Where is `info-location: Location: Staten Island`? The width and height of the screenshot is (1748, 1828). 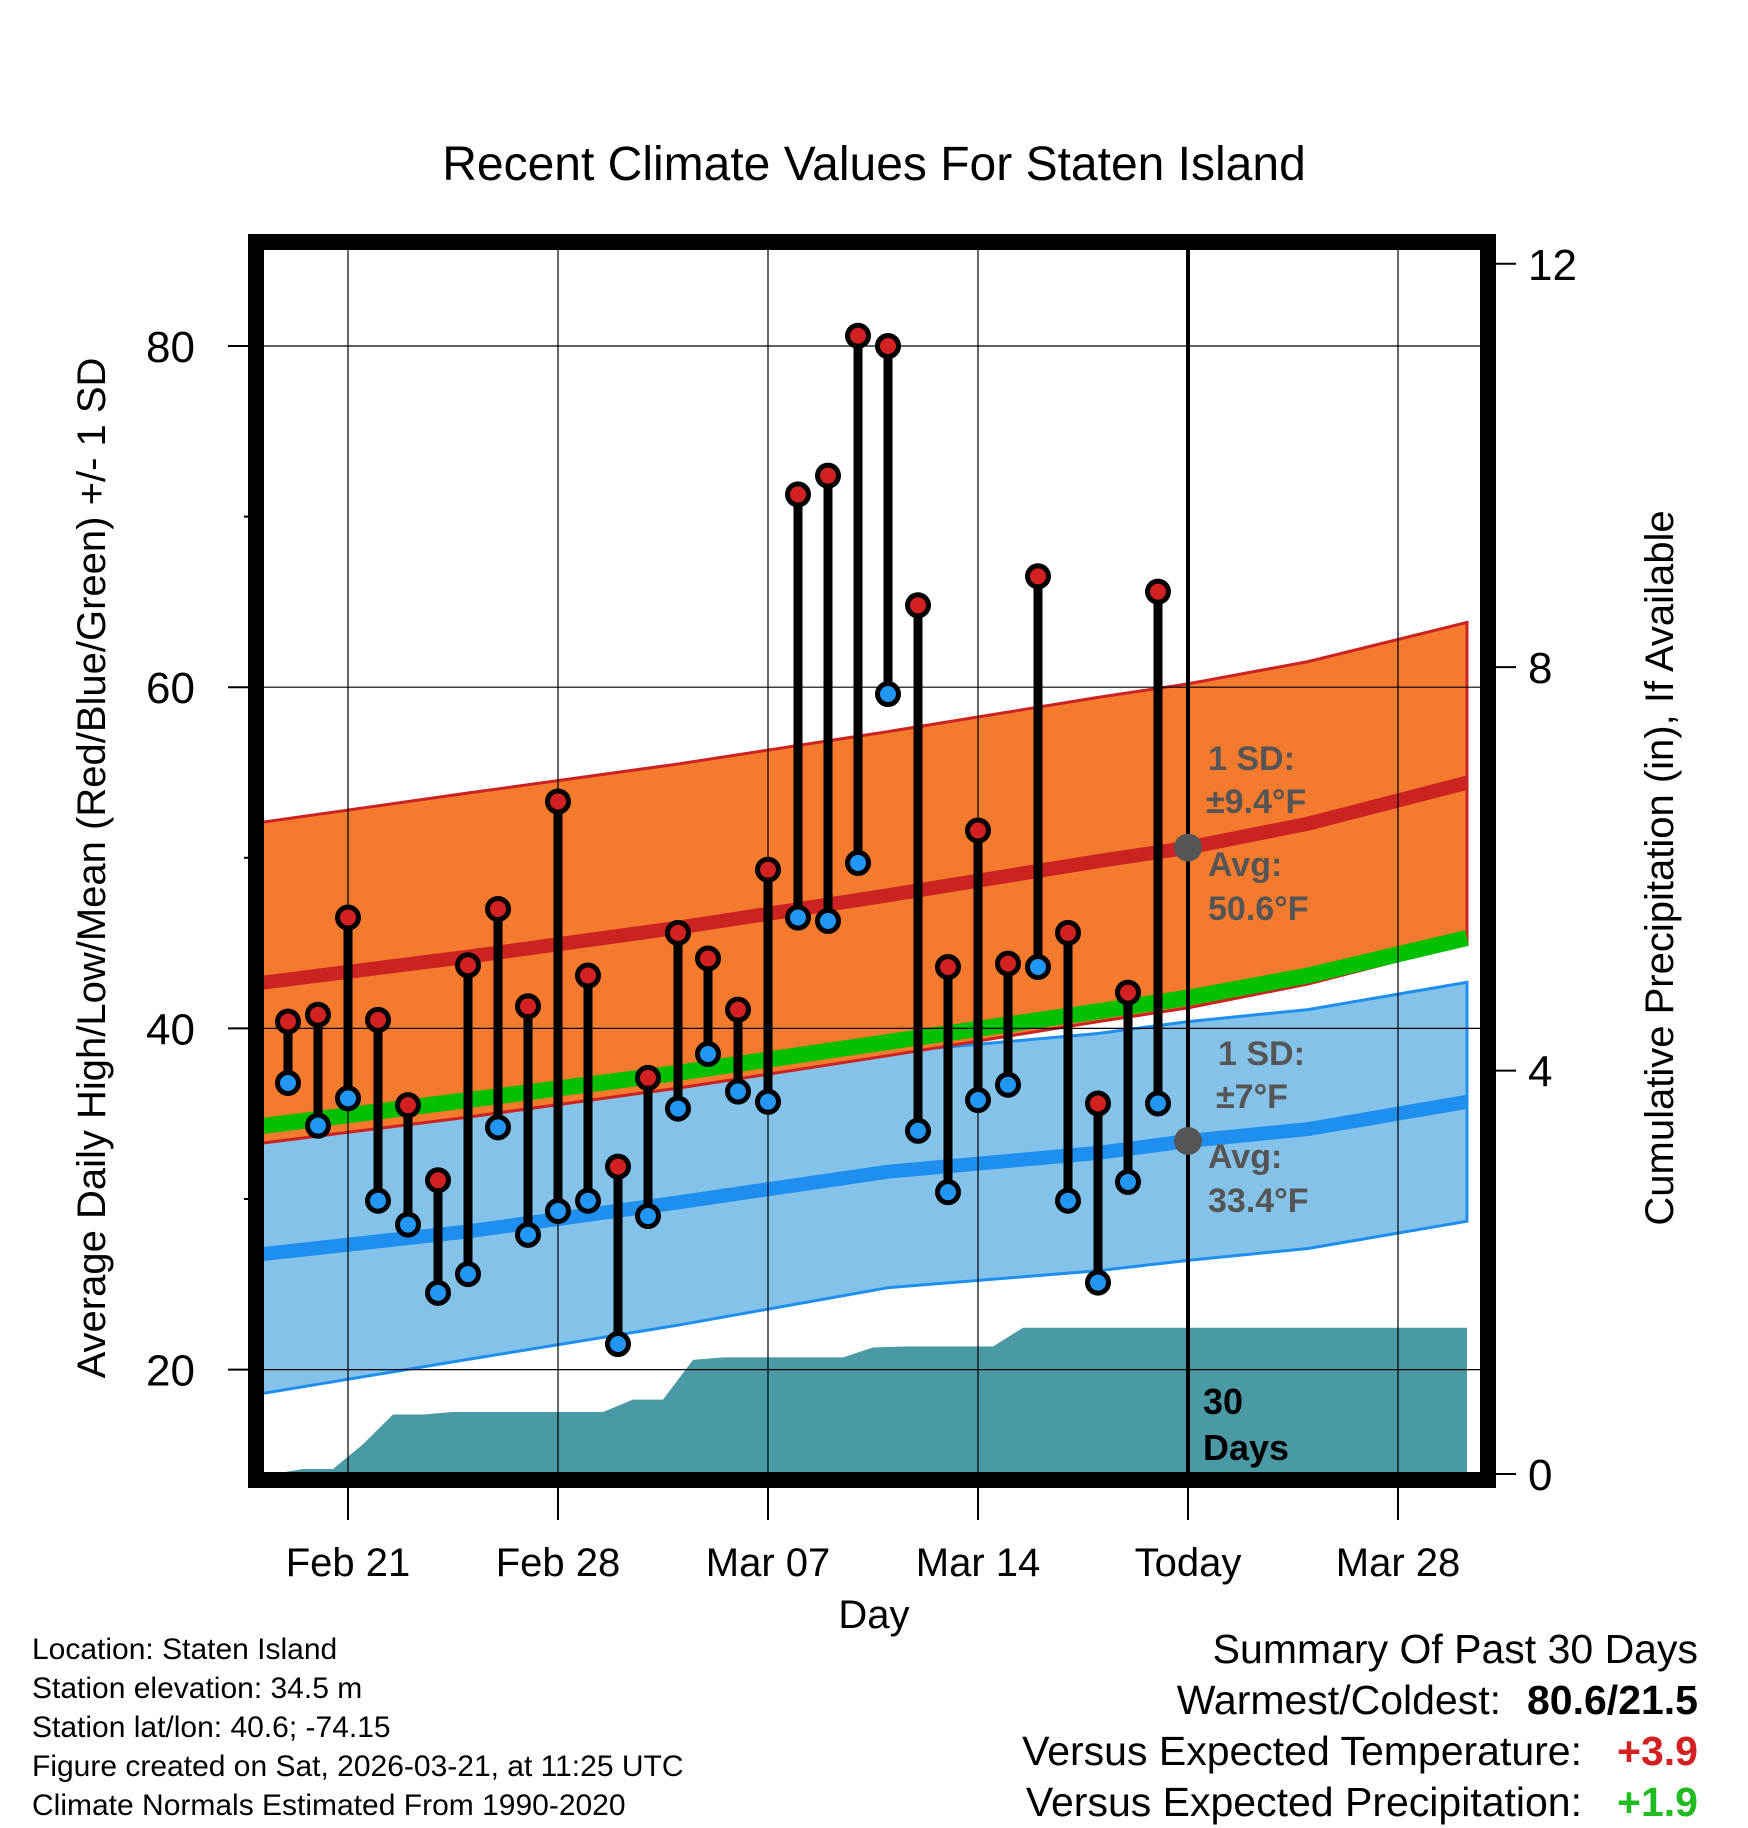
info-location: Location: Staten Island is located at coordinates (185, 1649).